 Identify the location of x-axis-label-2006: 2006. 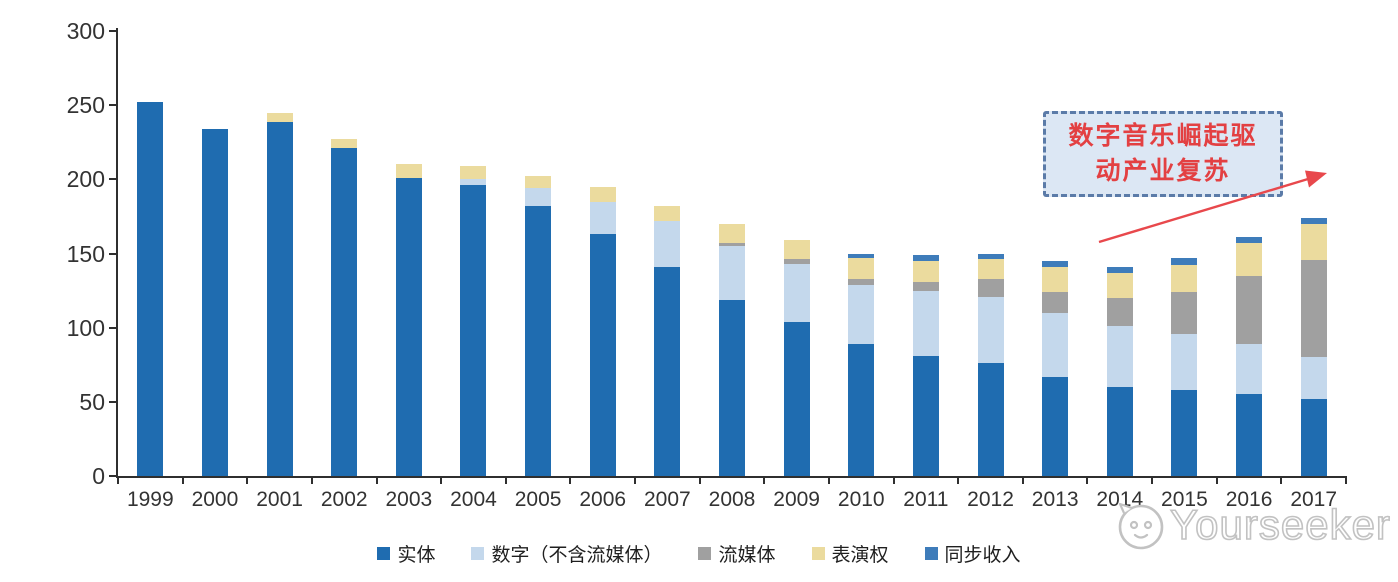
(603, 499).